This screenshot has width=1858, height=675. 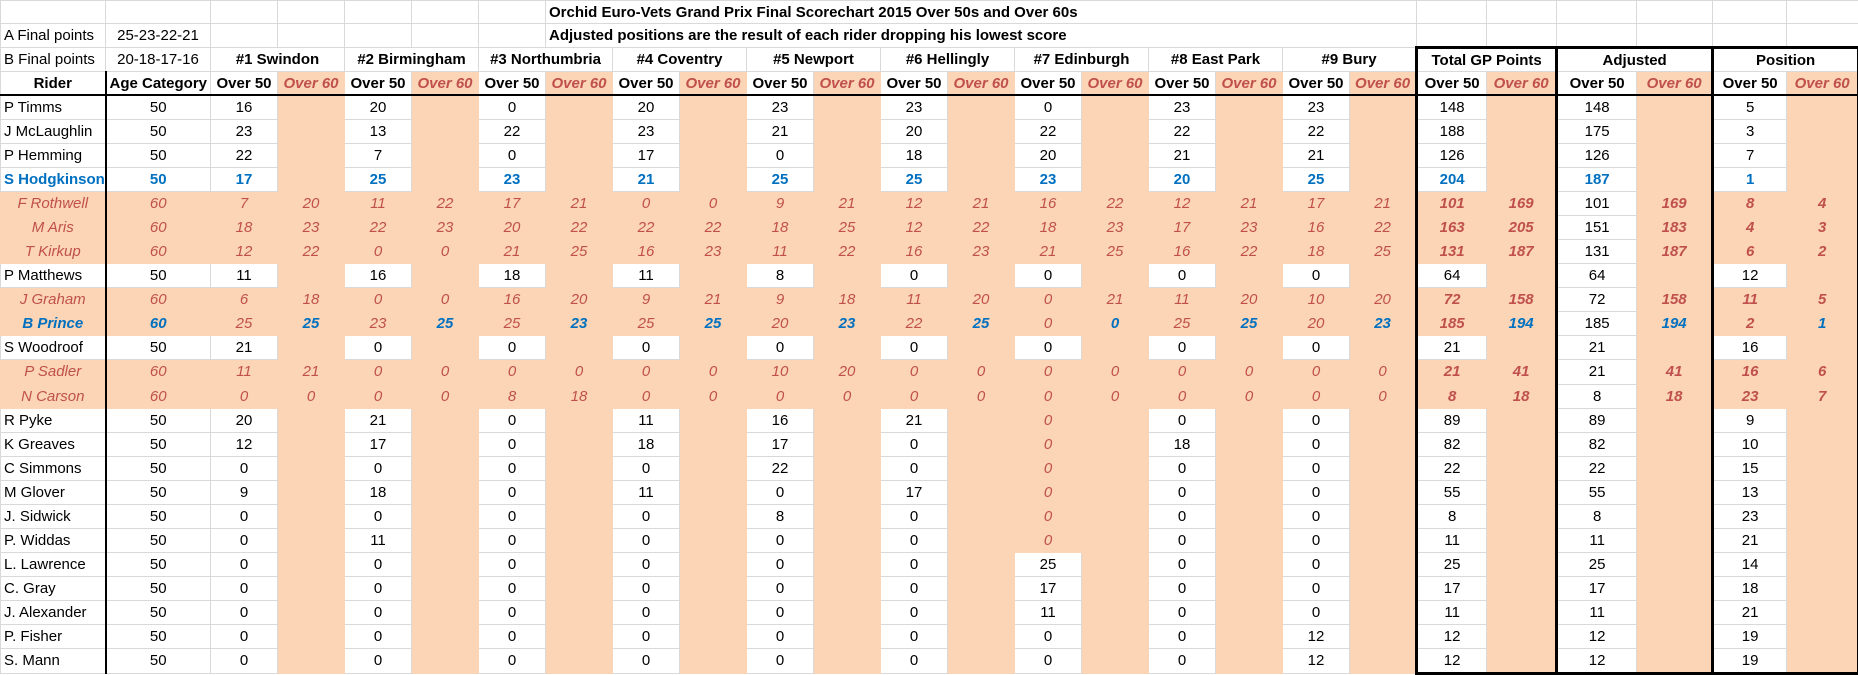 What do you see at coordinates (1451, 276) in the screenshot?
I see `total-cell: 64` at bounding box center [1451, 276].